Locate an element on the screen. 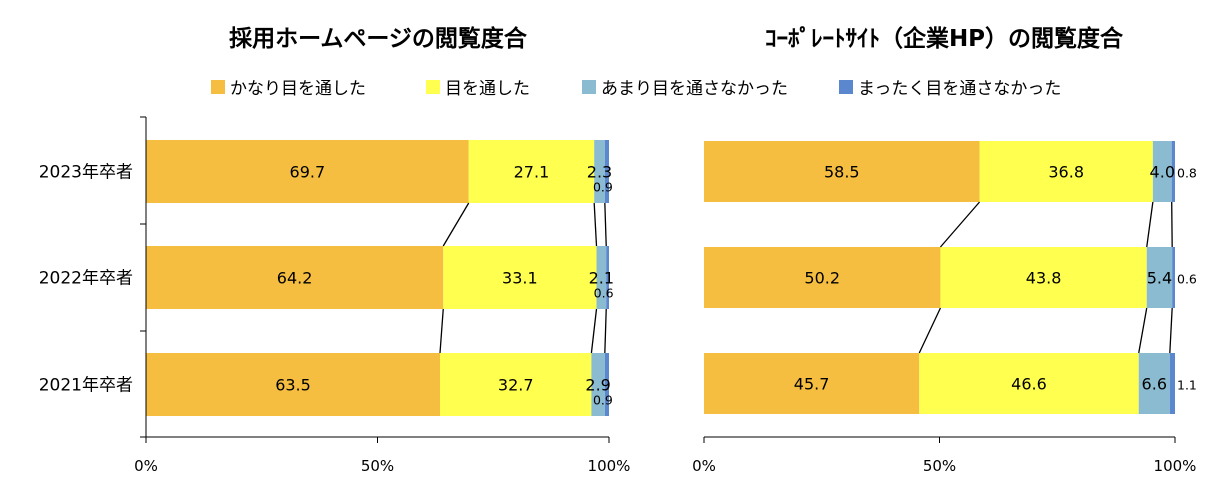  legend-label-3: まったく目を通さなかった is located at coordinates (959, 89).